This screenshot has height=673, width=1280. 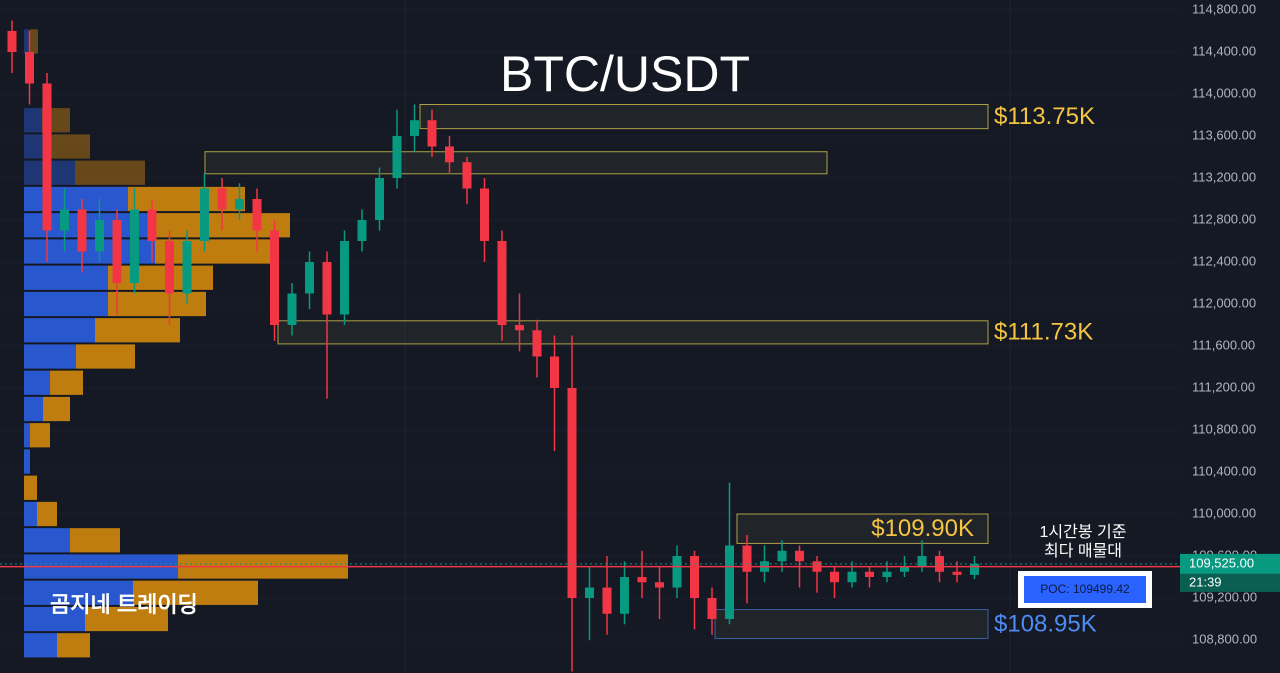 What do you see at coordinates (1044, 116) in the screenshot?
I see `zone-label: $113.75K` at bounding box center [1044, 116].